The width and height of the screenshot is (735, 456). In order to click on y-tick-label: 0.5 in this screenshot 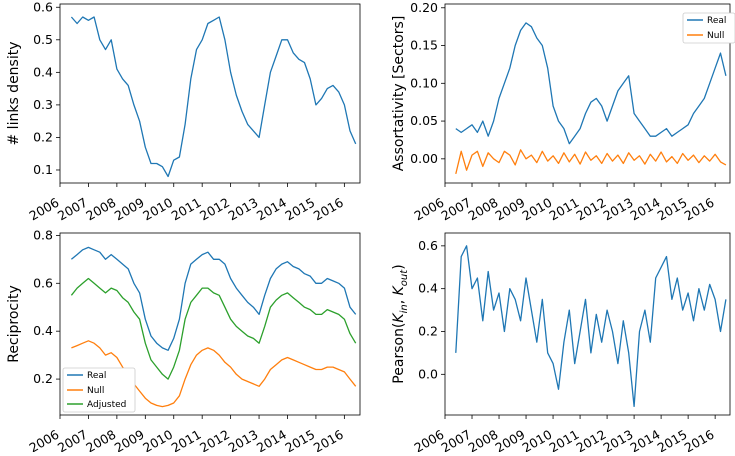, I will do `click(43, 39)`.